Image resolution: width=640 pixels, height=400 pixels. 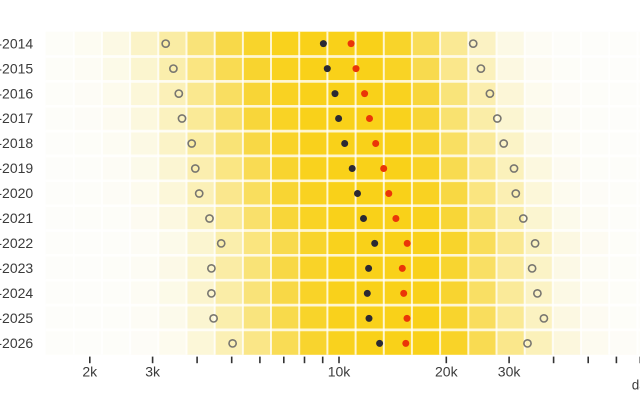 What do you see at coordinates (16, 68) in the screenshot?
I see `svg-text: 2014-2015` at bounding box center [16, 68].